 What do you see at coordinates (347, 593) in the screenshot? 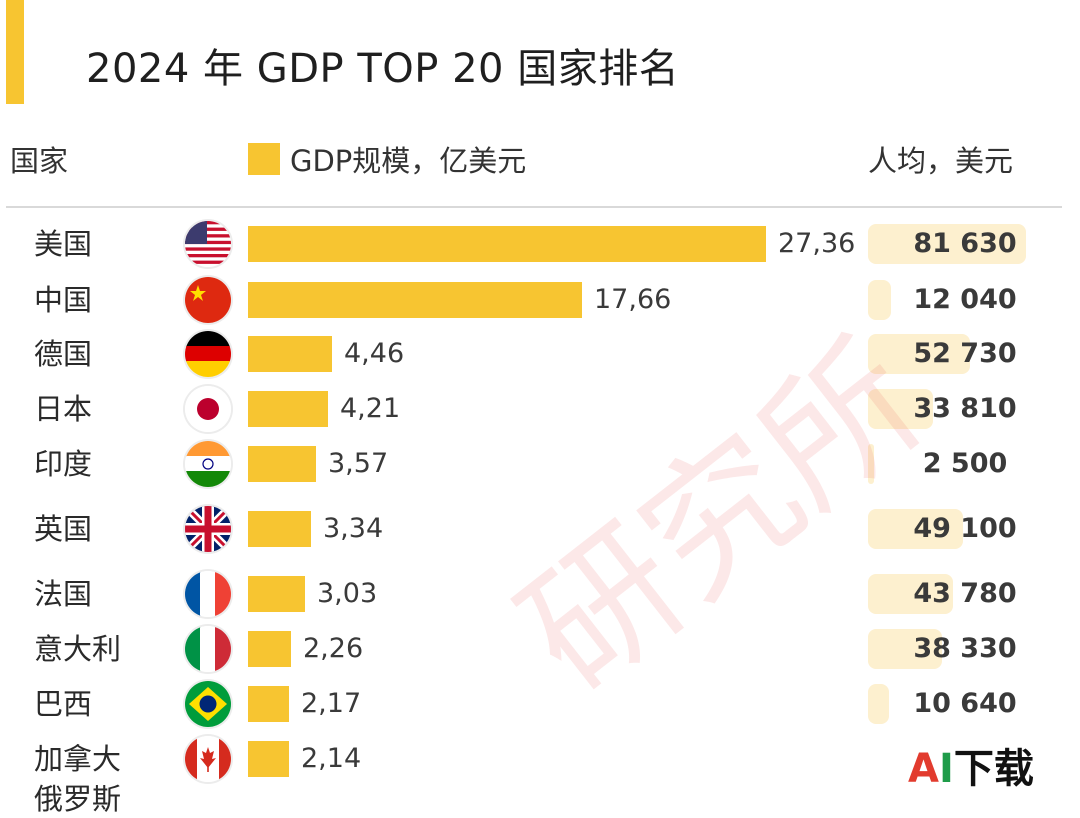
I see `gdp-value-label: 3,03` at bounding box center [347, 593].